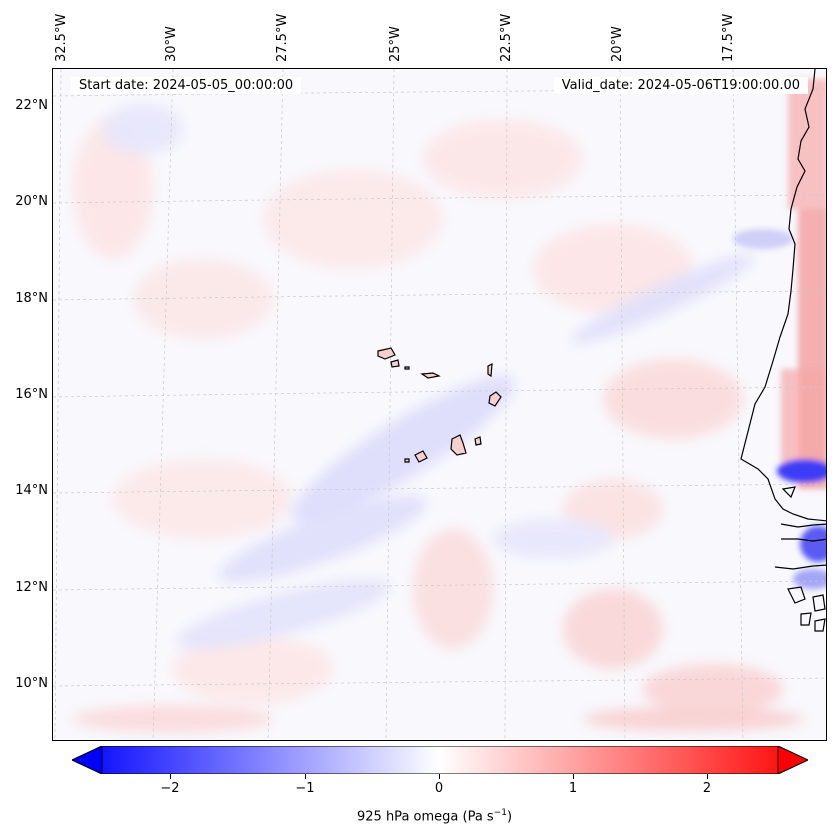  Describe the element at coordinates (31, 587) in the screenshot. I see `lat-tick-label: 12°N` at that location.